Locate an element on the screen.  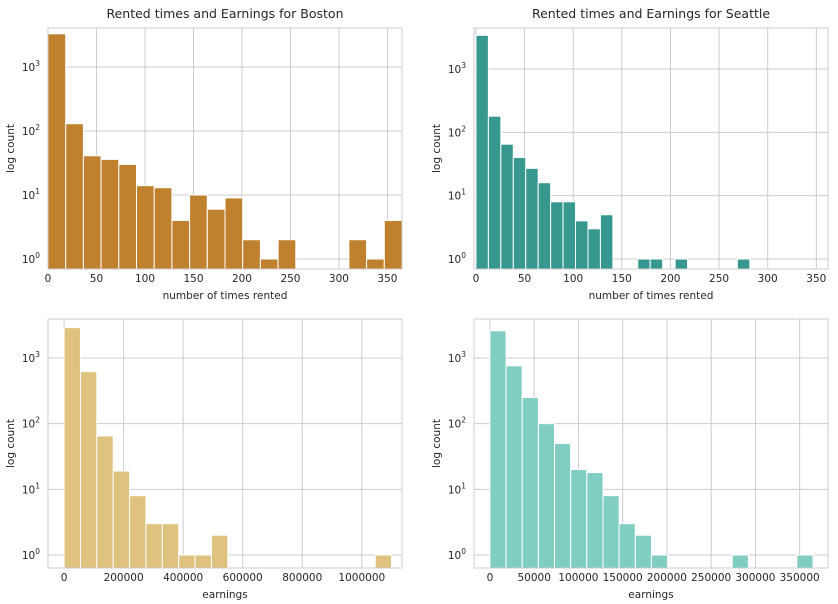
x-tick-label: 100 is located at coordinates (145, 279).